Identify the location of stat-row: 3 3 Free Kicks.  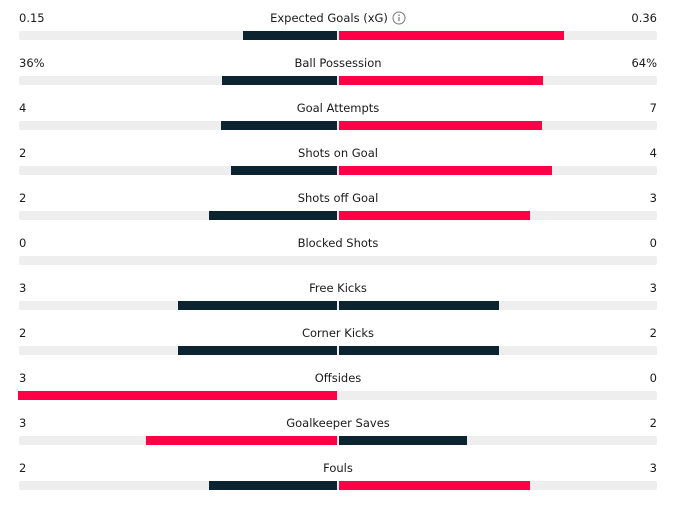
(338, 299).